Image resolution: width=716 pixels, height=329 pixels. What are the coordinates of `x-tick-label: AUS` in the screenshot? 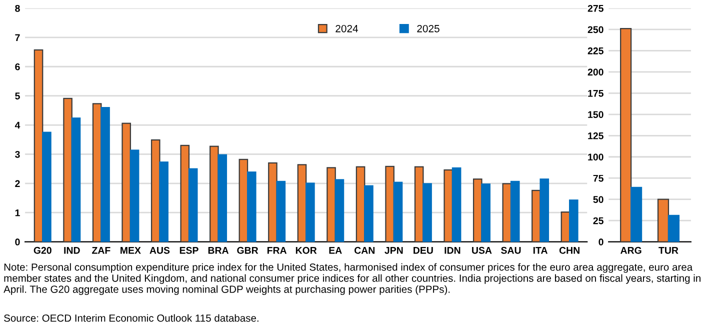 It's located at (160, 250).